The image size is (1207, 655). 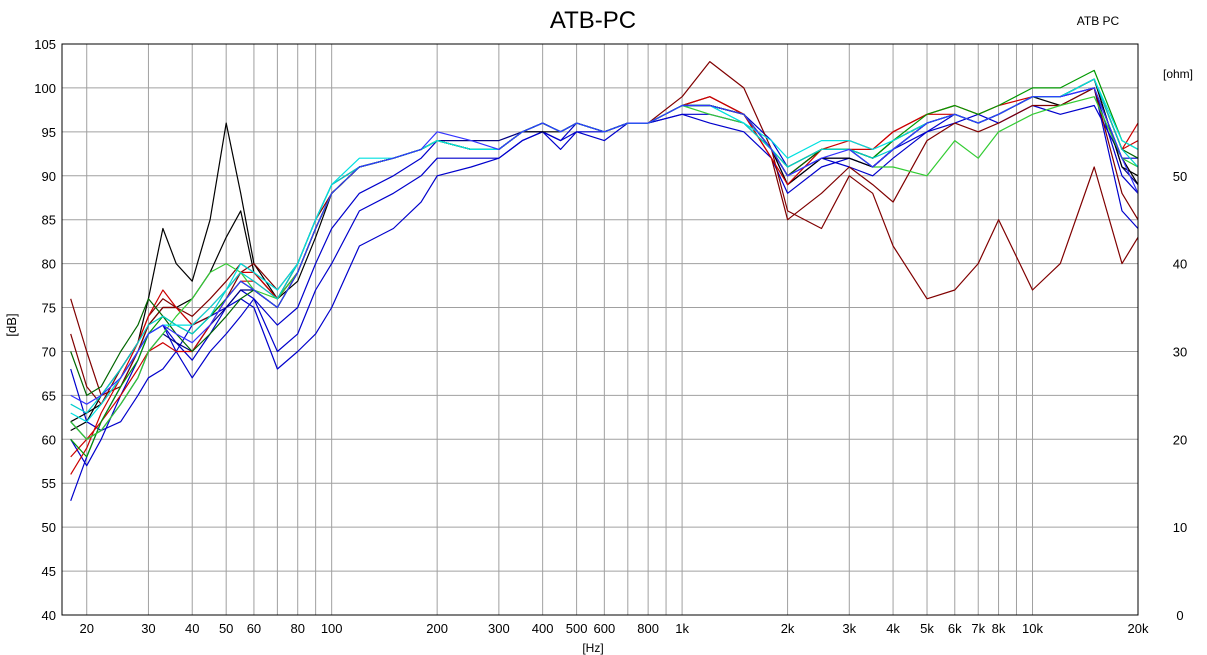 I want to click on y-tick-label: 80, so click(x=49, y=264).